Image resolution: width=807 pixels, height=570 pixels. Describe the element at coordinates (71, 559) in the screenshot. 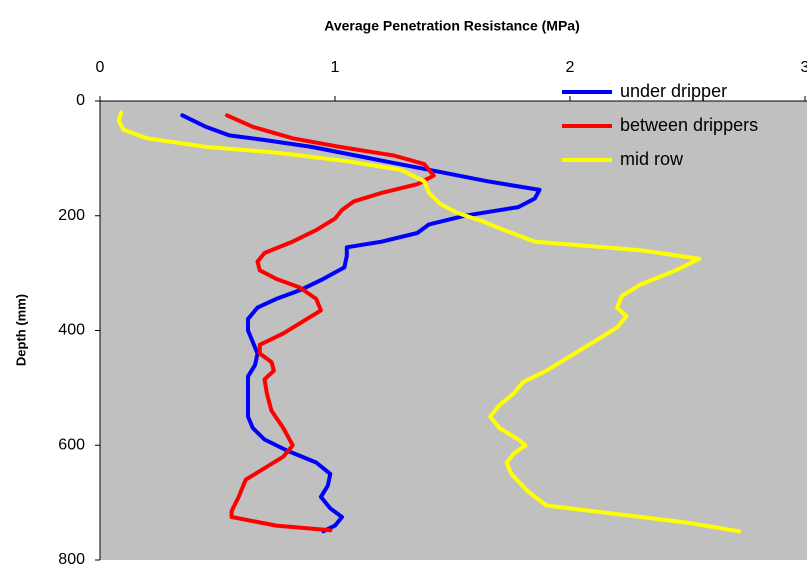

I see `y-tick-label: 800` at that location.